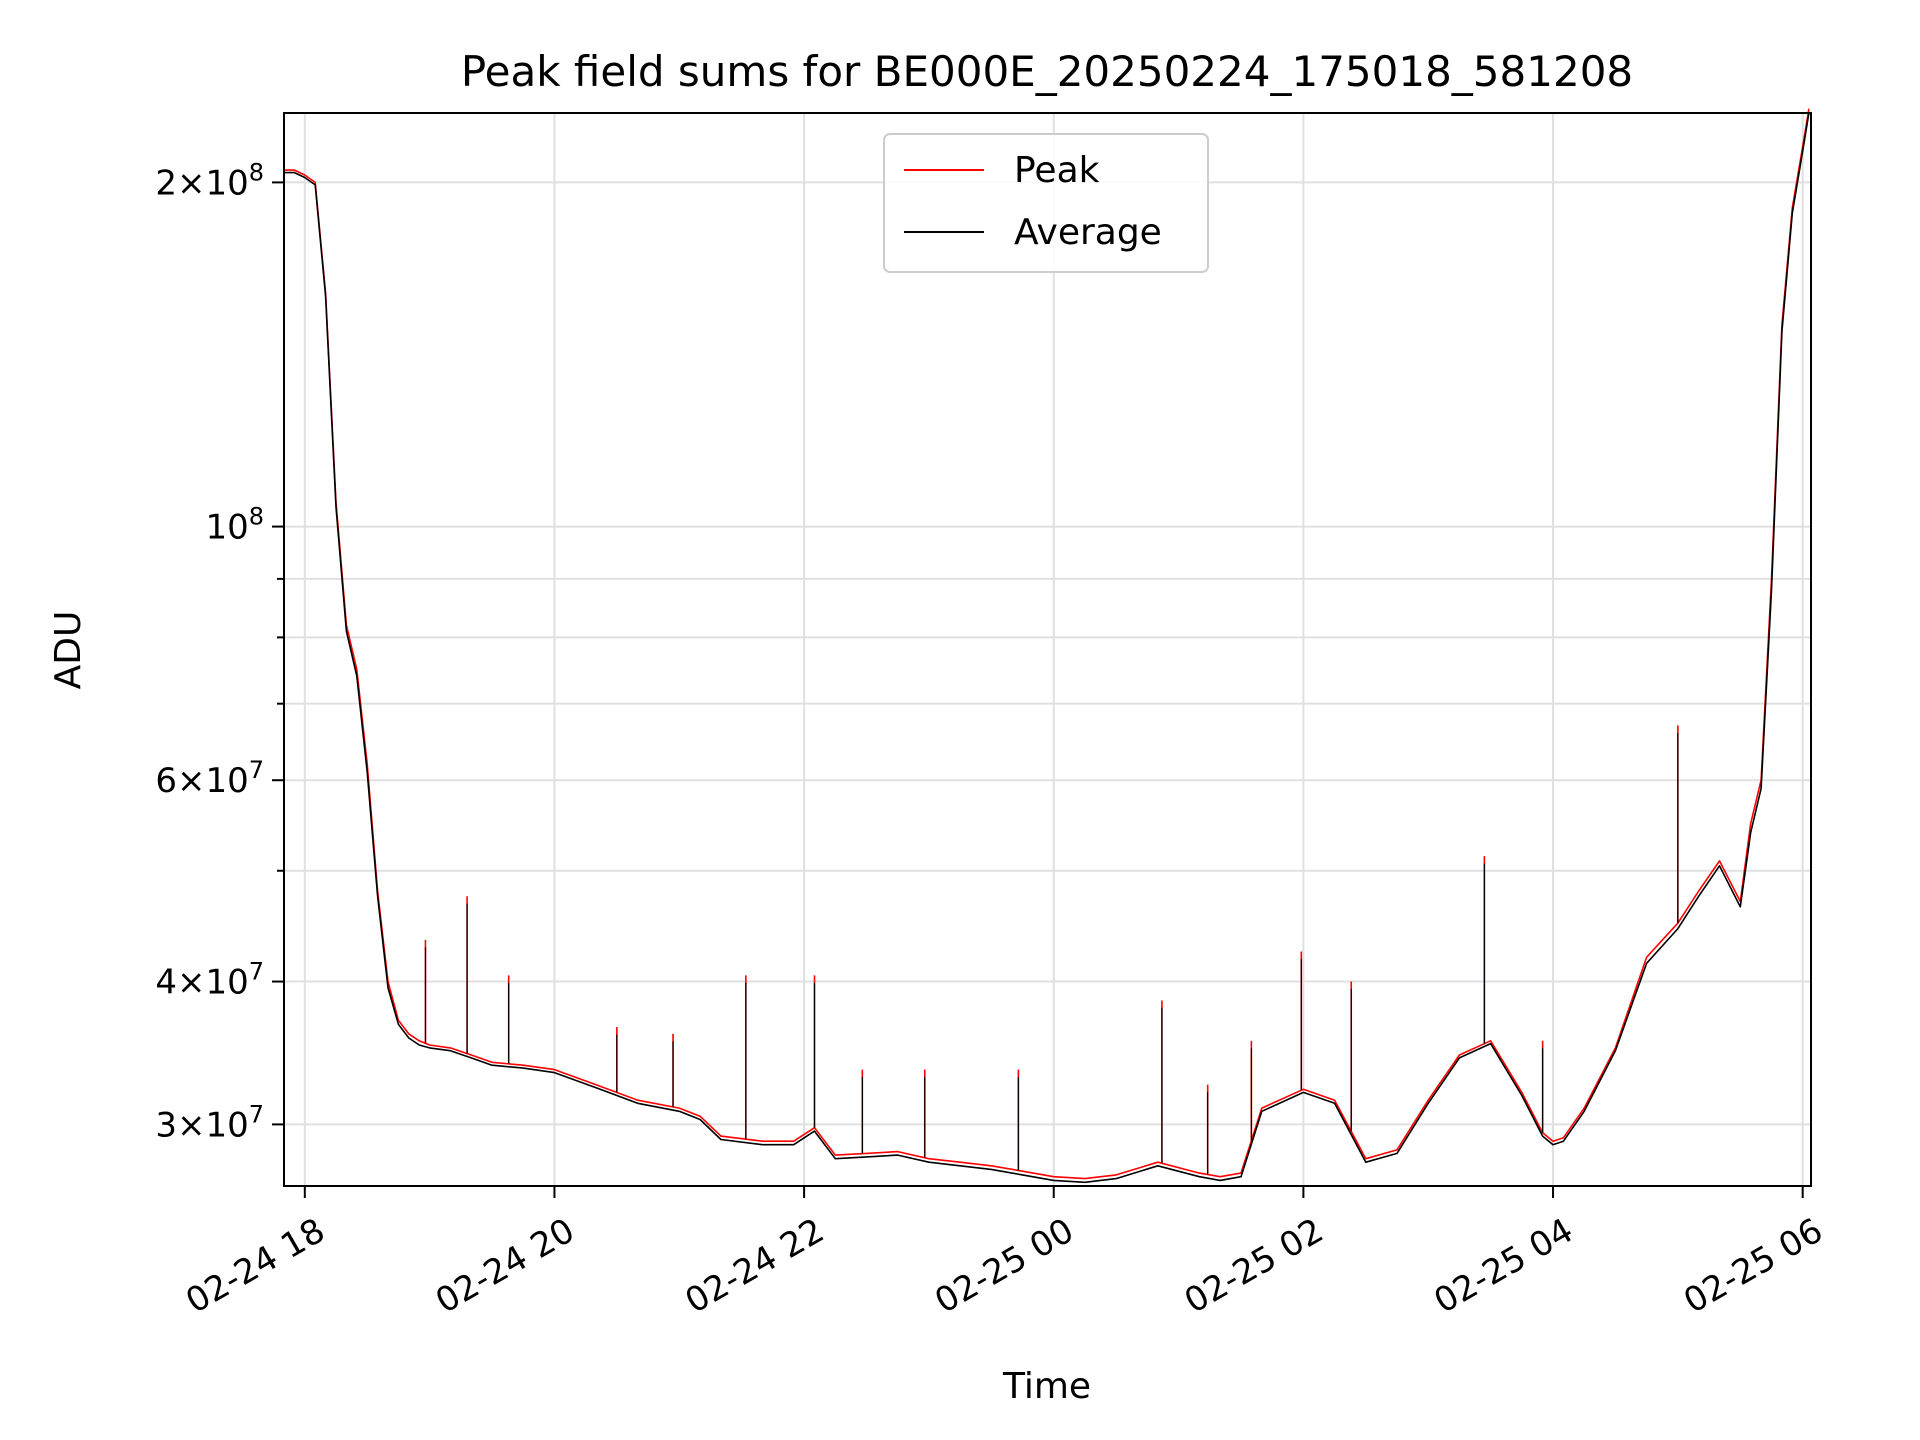 This screenshot has height=1440, width=1920. I want to click on legend-label-average: Average, so click(1088, 232).